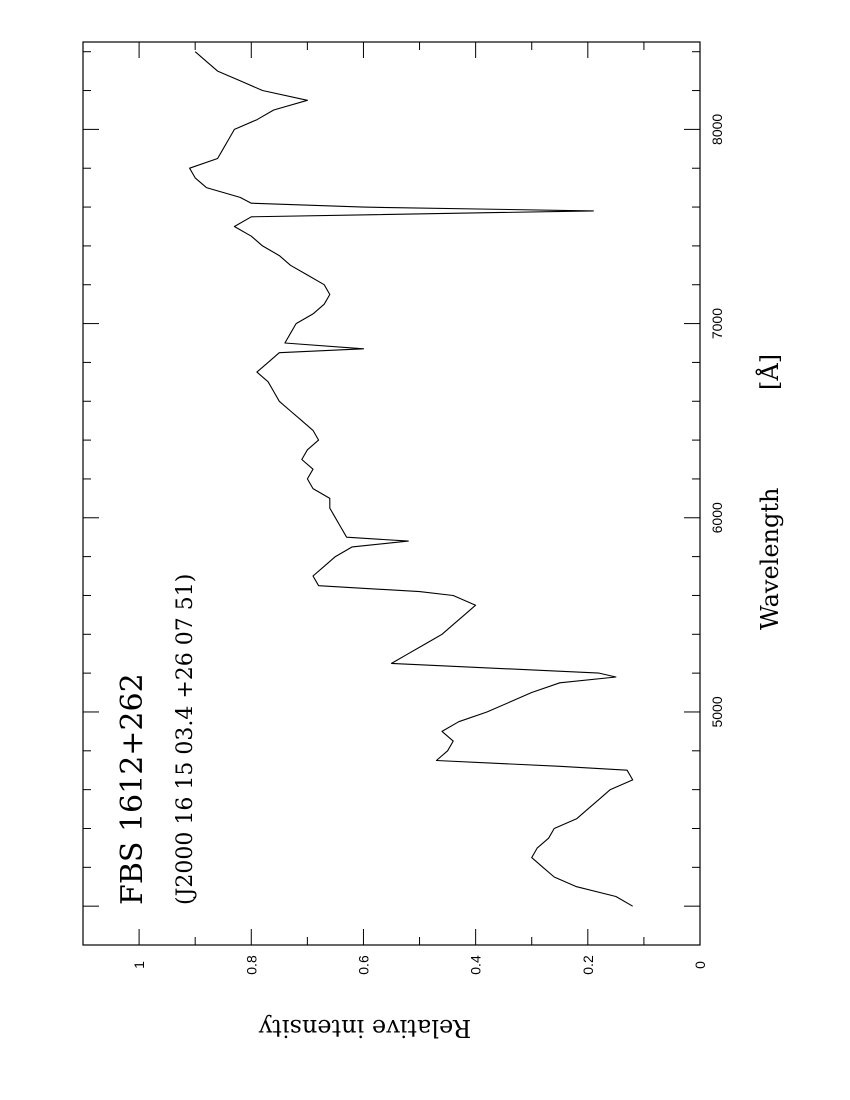 The height and width of the screenshot is (1100, 850). What do you see at coordinates (139, 965) in the screenshot?
I see `y-tick-label: 1` at bounding box center [139, 965].